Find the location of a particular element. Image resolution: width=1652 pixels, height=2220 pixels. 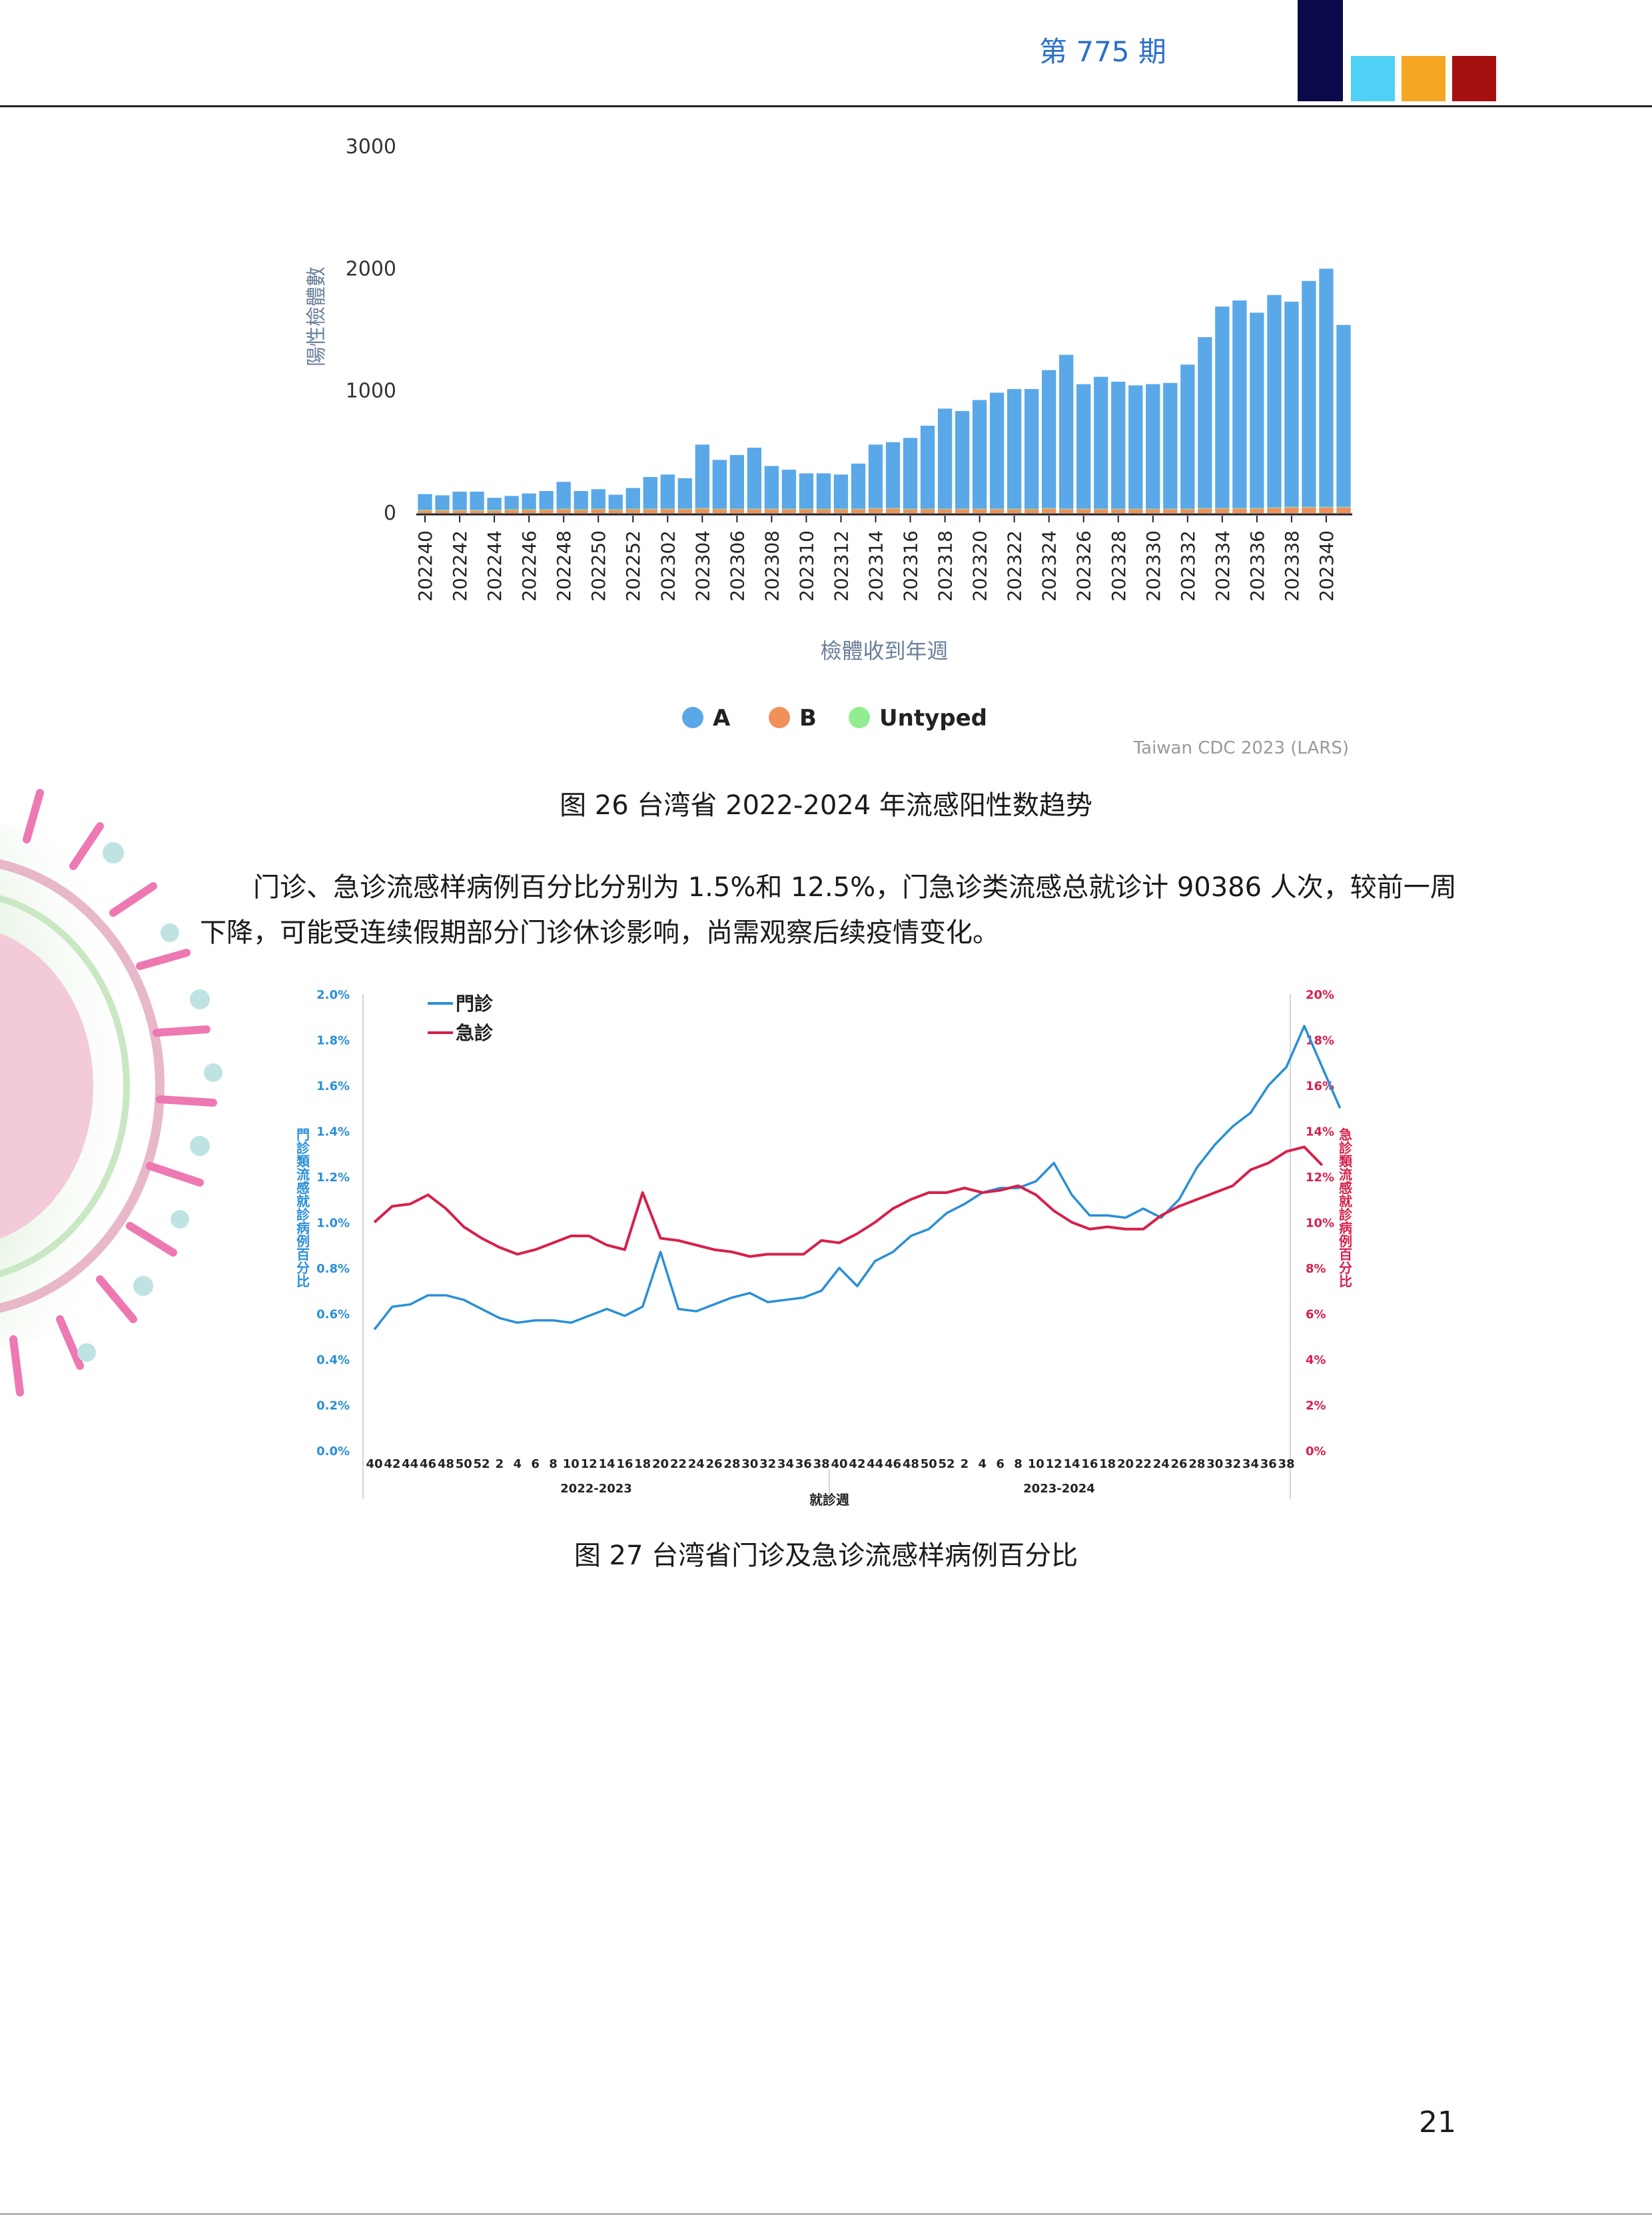

y-left-tick-label: 1.2% is located at coordinates (333, 1178).